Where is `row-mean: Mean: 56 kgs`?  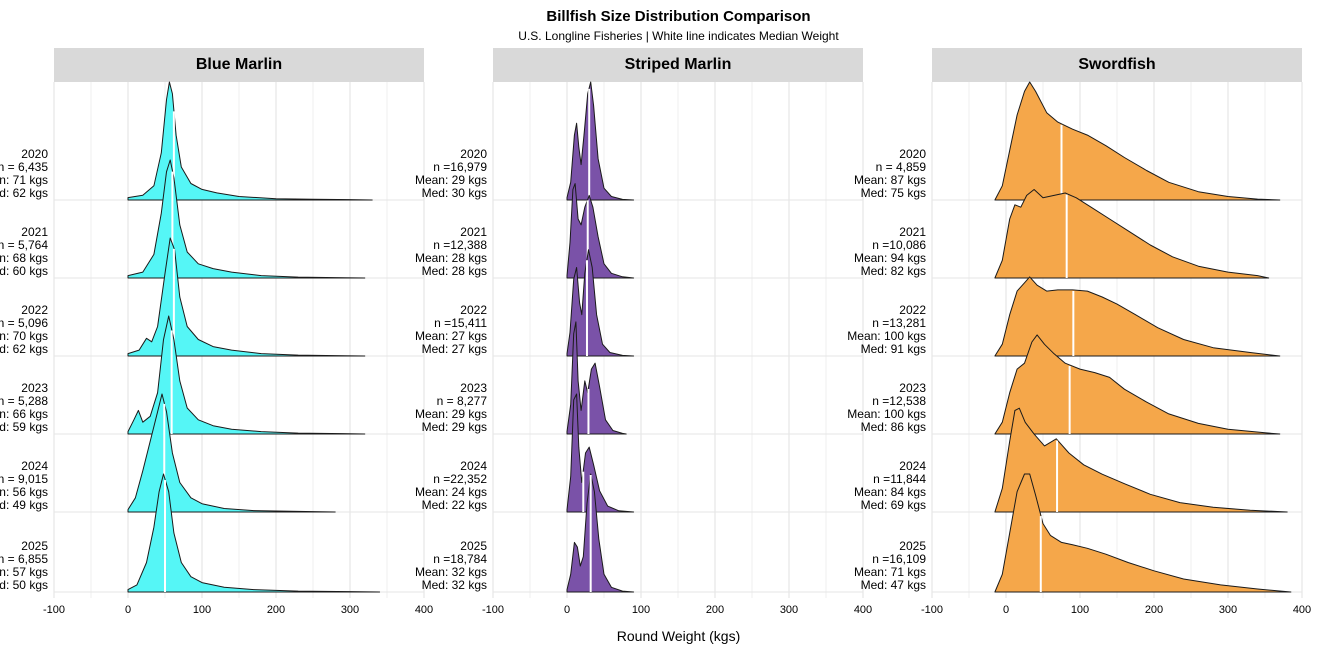 row-mean: Mean: 56 kgs is located at coordinates (24, 492).